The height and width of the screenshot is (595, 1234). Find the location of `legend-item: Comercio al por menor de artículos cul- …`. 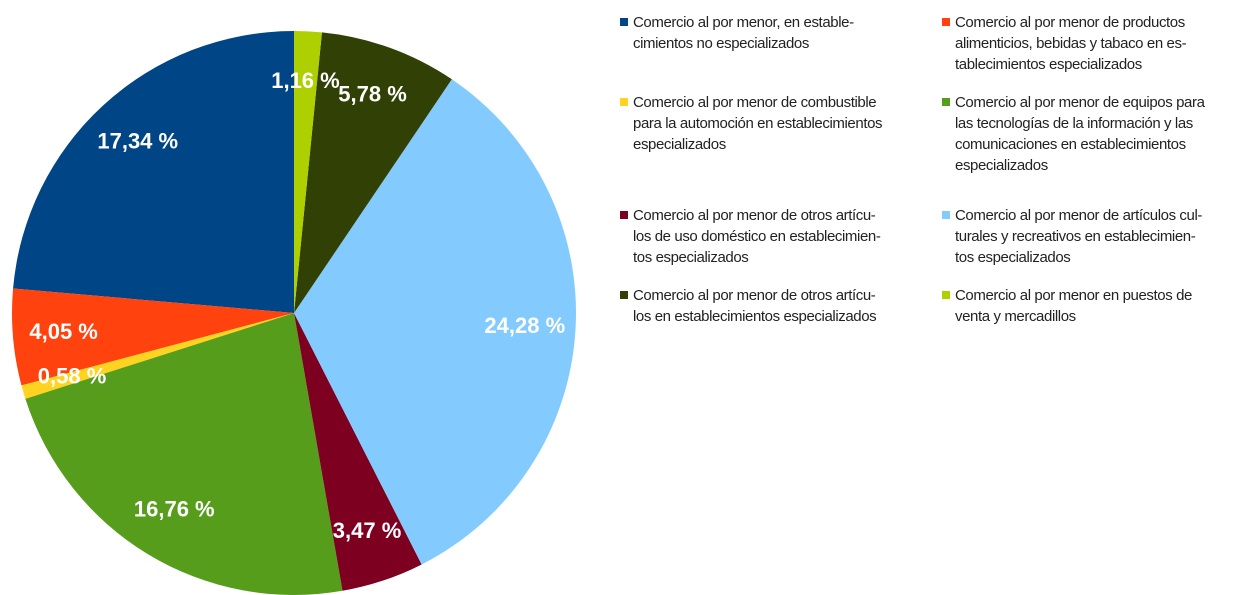

legend-item: Comercio al por menor de artículos cul- … is located at coordinates (1088, 245).